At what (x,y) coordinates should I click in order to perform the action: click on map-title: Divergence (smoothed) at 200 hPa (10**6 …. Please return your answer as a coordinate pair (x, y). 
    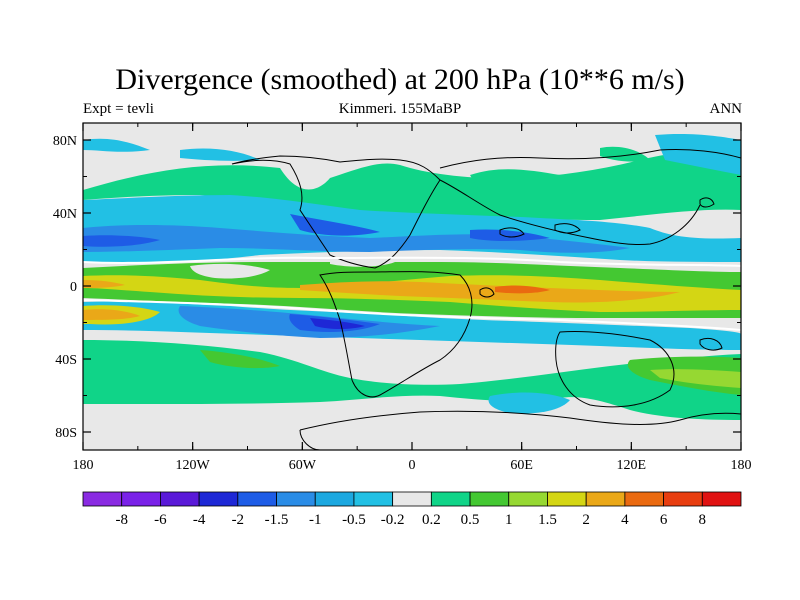
    Looking at the image, I should click on (400, 79).